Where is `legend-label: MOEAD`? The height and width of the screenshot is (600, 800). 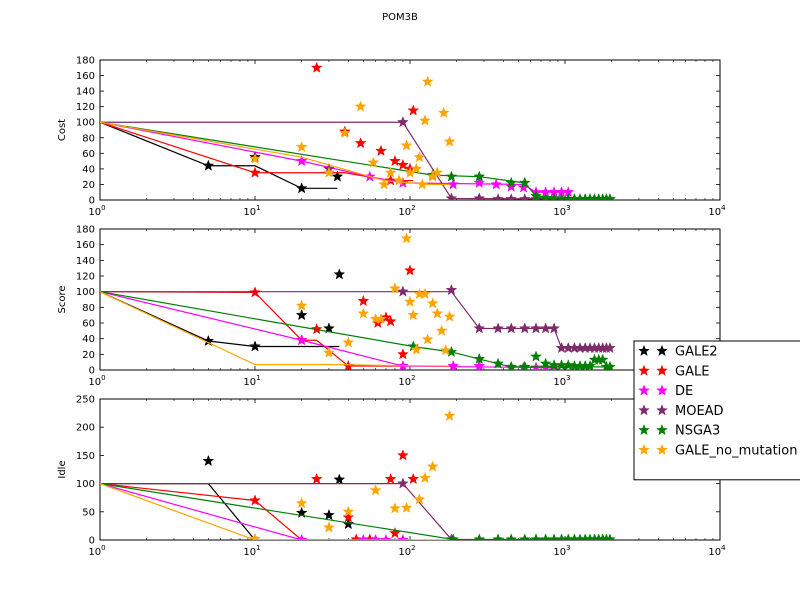 legend-label: MOEAD is located at coordinates (699, 411).